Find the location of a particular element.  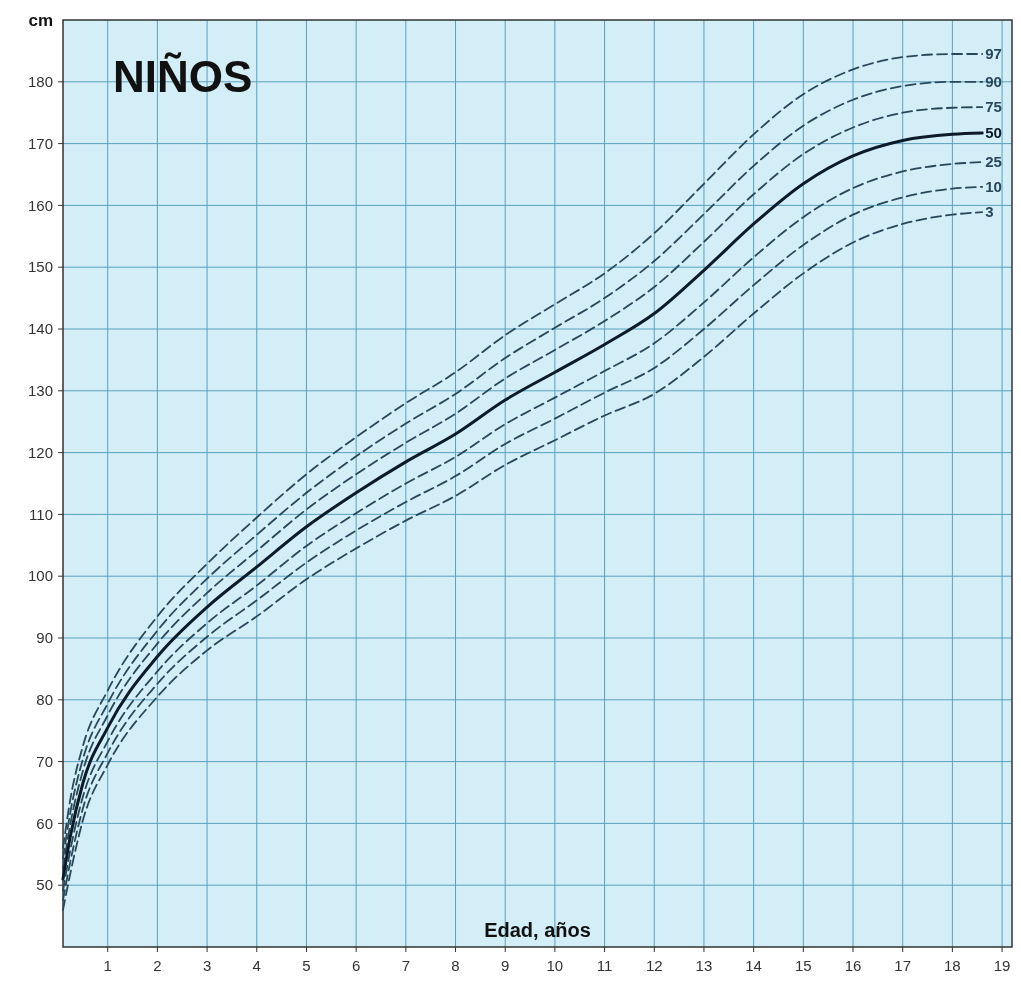

y-tick-label: 130 is located at coordinates (40, 391).